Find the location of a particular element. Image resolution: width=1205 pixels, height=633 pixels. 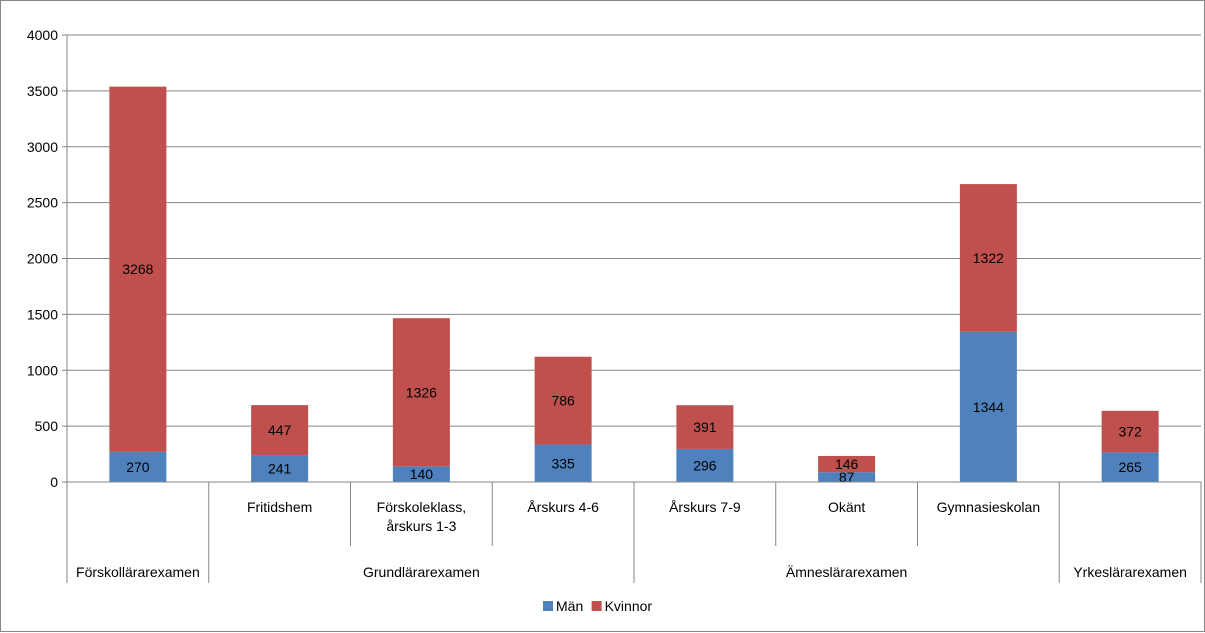

data-label: 447 is located at coordinates (280, 430).